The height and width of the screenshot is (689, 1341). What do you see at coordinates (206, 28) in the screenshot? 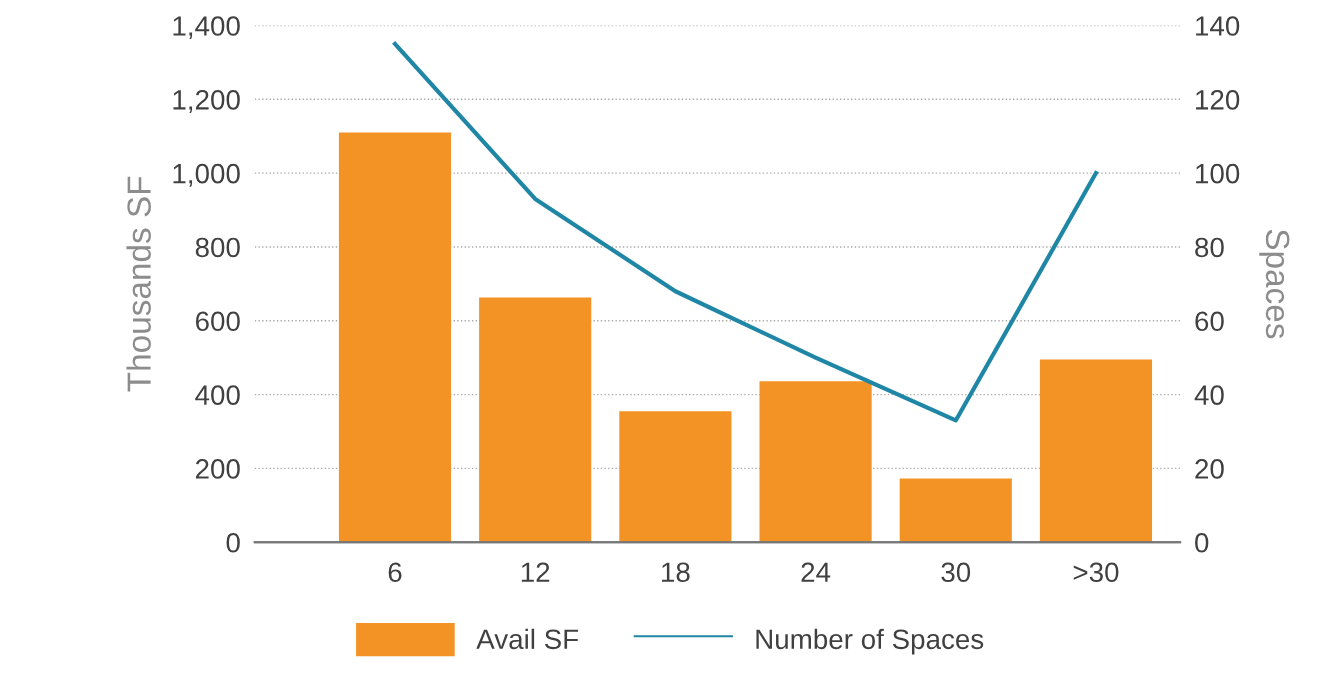
I see `y-tick-label: 1,400` at bounding box center [206, 28].